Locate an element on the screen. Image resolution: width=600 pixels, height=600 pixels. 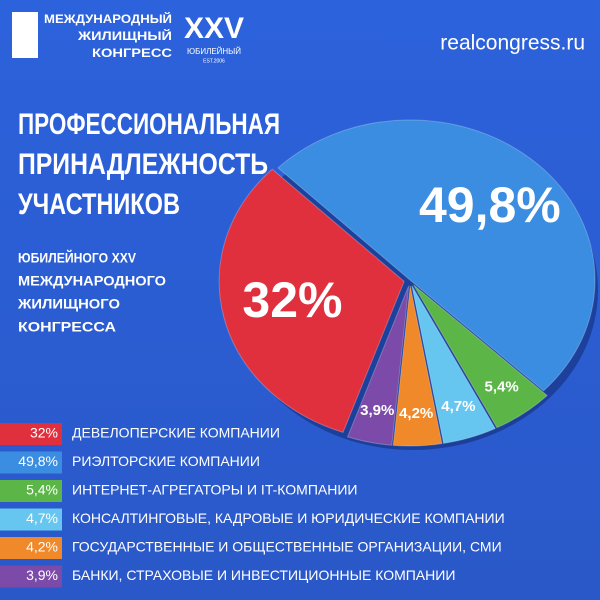
legend-label: ИНТЕРНЕТ-АГРЕГАТОРЫ И IT-КОМПАНИИ is located at coordinates (214, 490).